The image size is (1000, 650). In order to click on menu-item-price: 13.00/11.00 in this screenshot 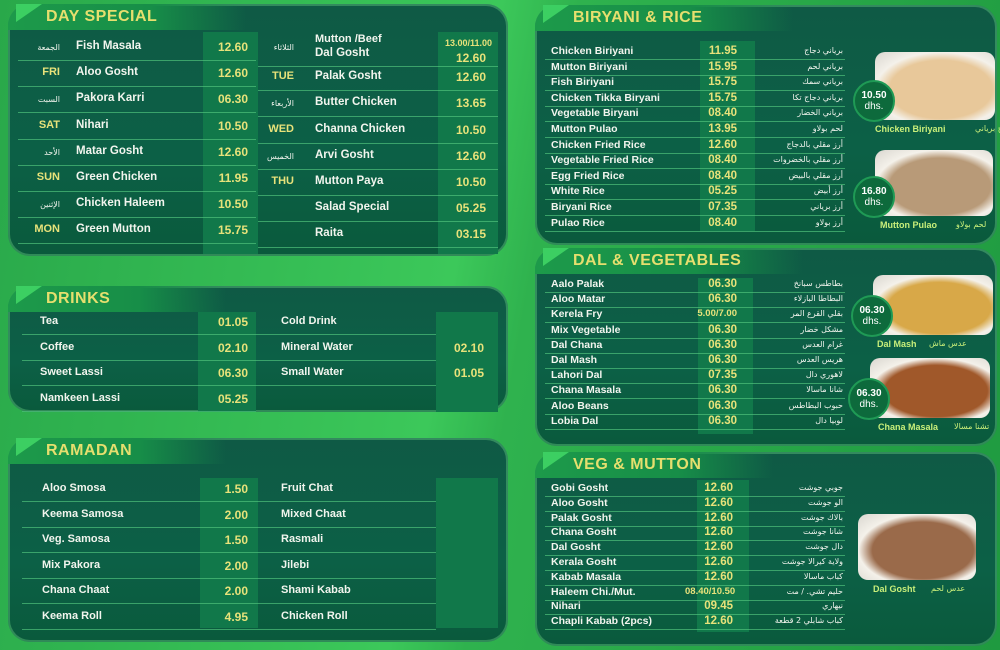, I will do `click(468, 43)`.